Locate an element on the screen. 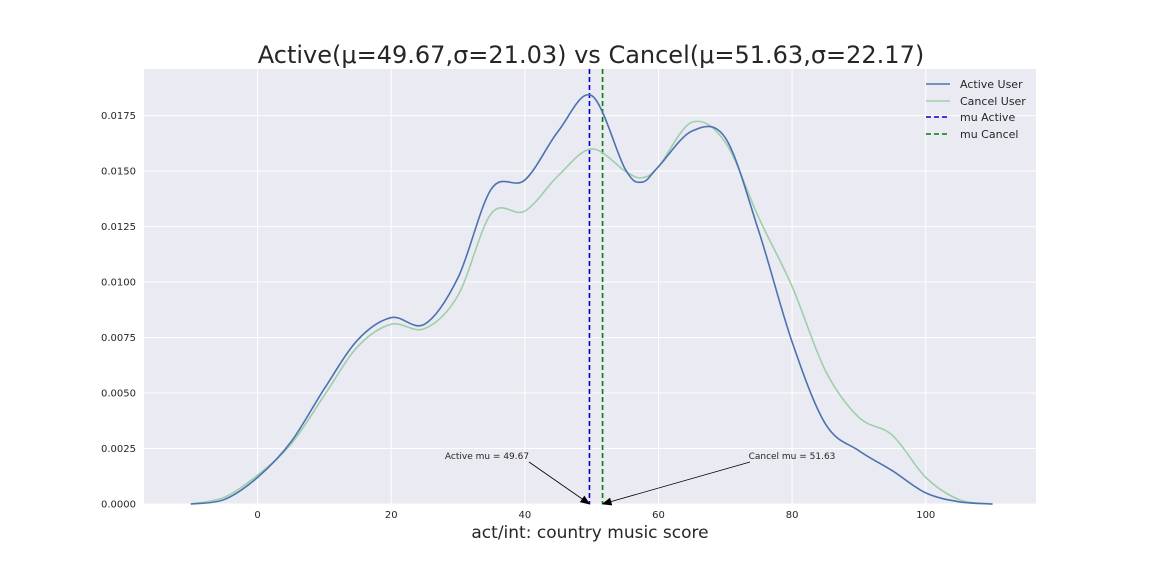 Image resolution: width=1152 pixels, height=576 pixels. x-tick-label: 40 is located at coordinates (524, 515).